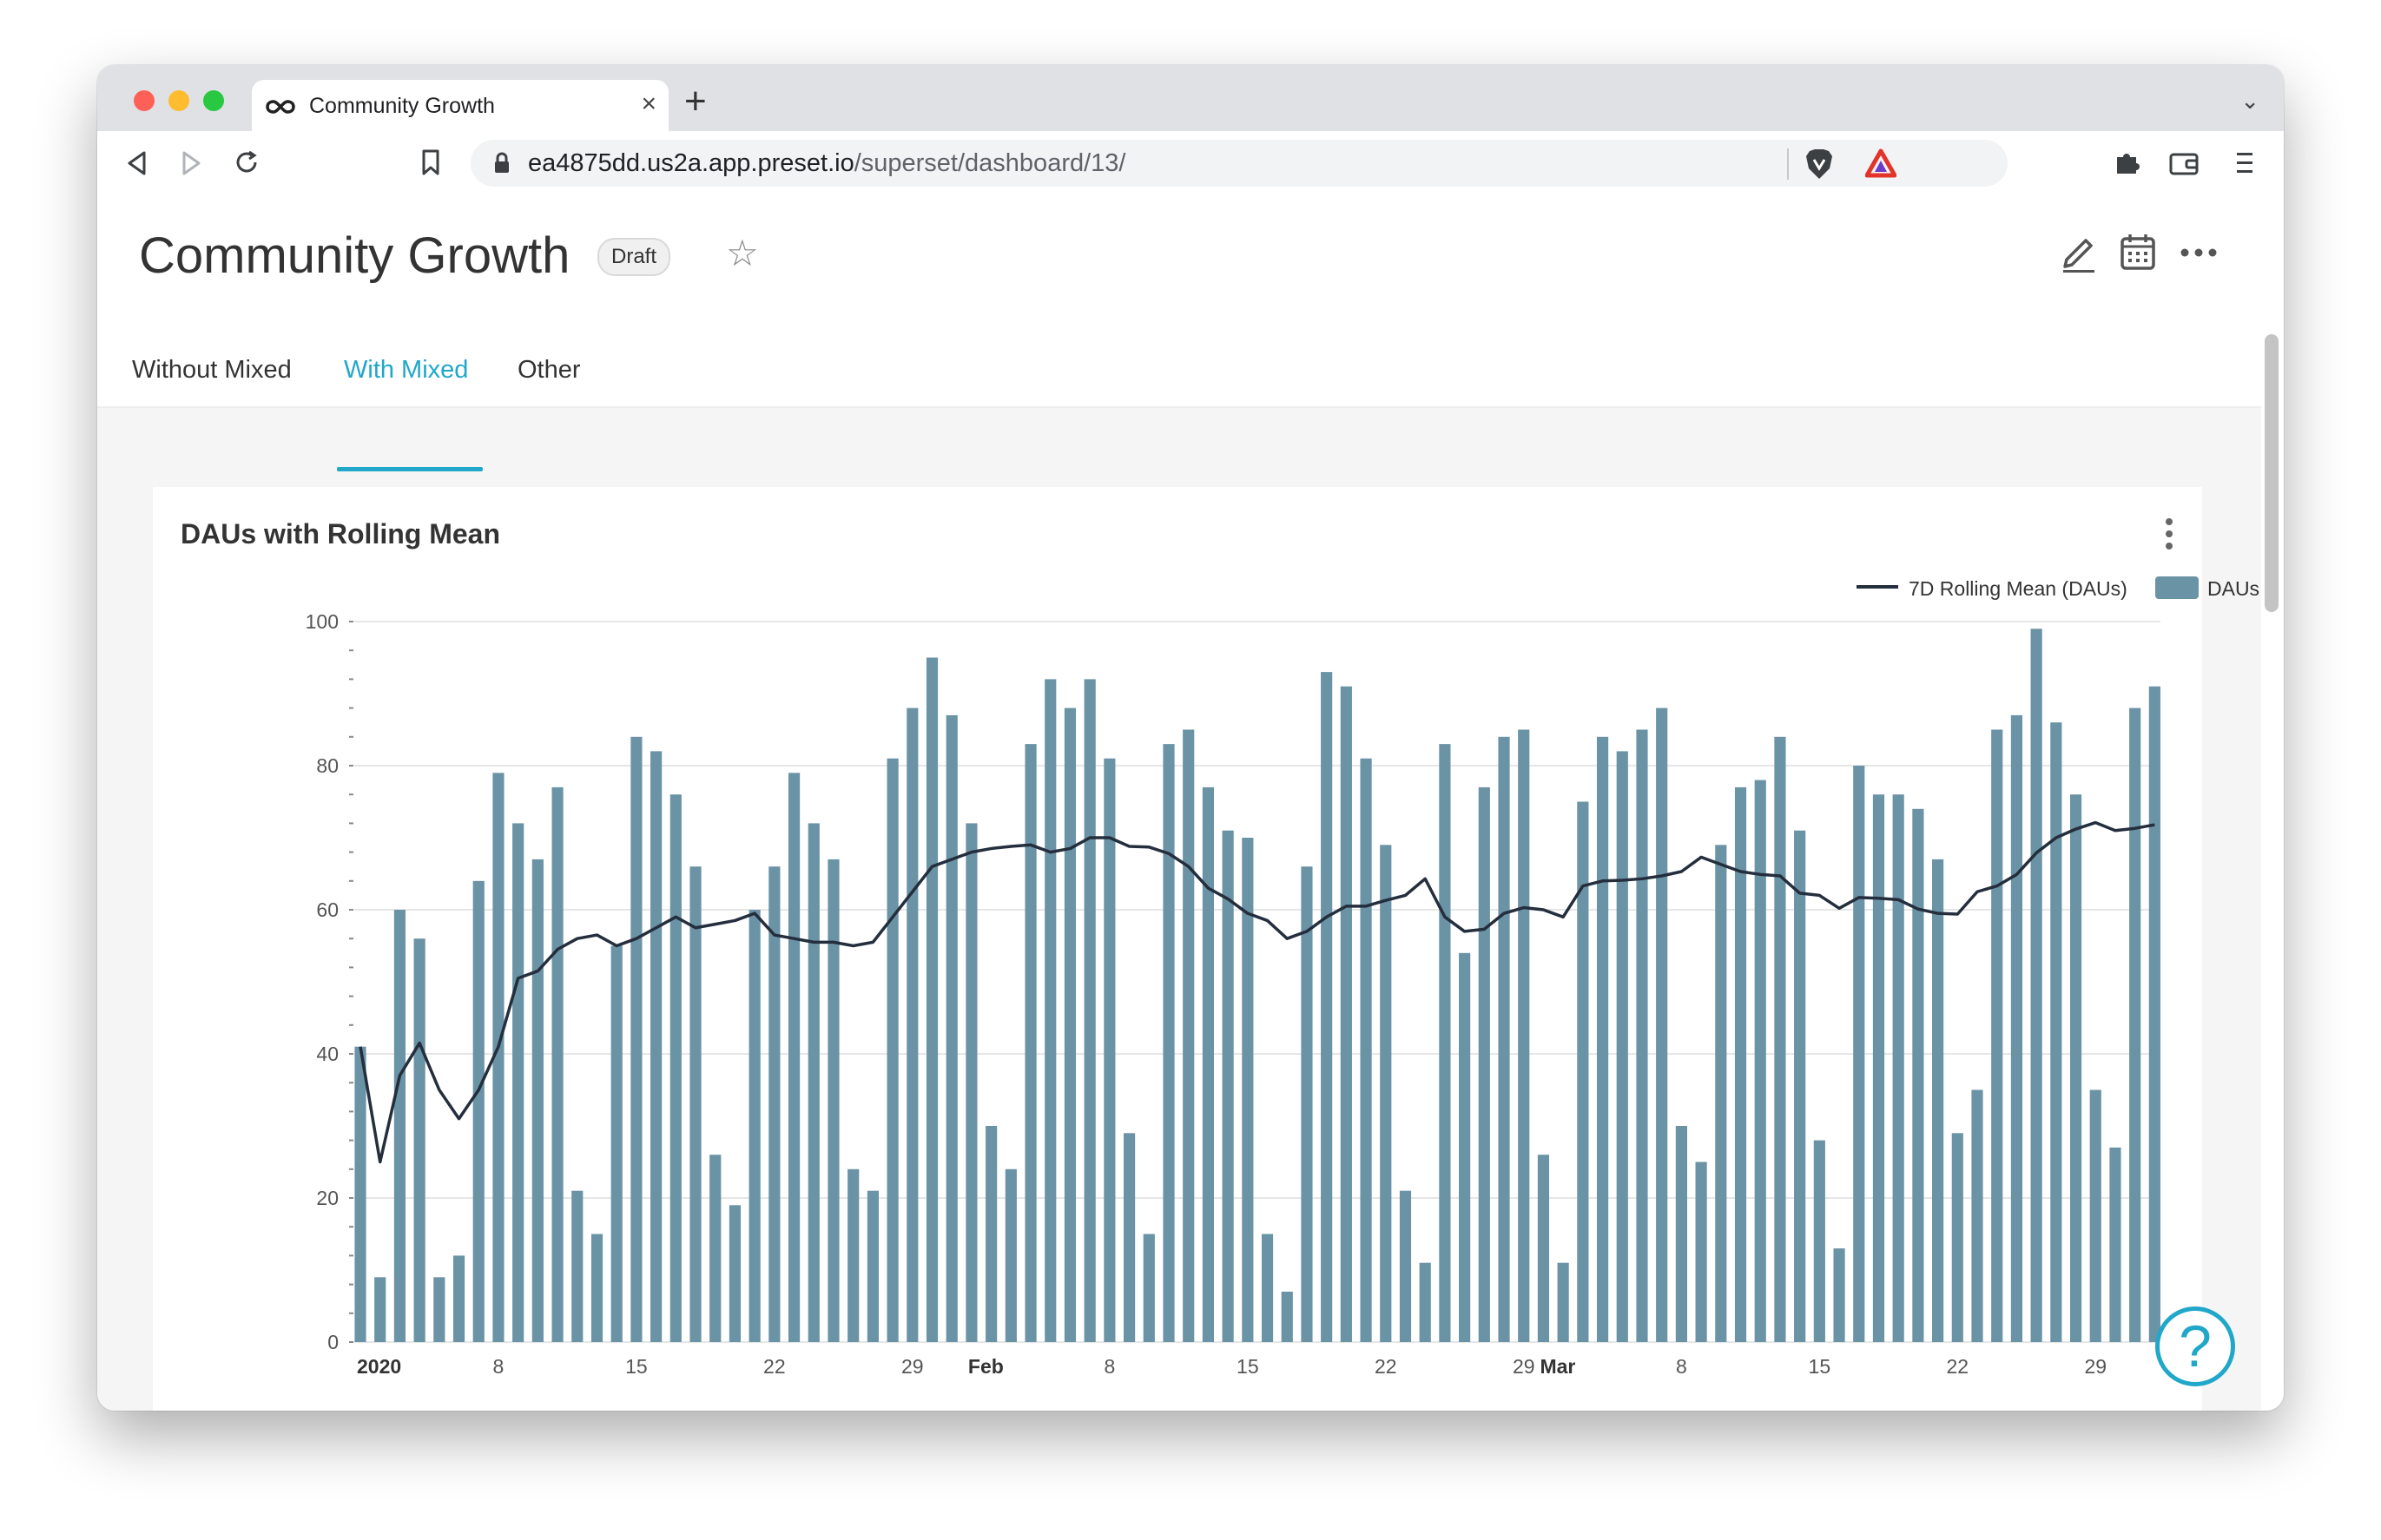  I want to click on reload-icon, so click(247, 162).